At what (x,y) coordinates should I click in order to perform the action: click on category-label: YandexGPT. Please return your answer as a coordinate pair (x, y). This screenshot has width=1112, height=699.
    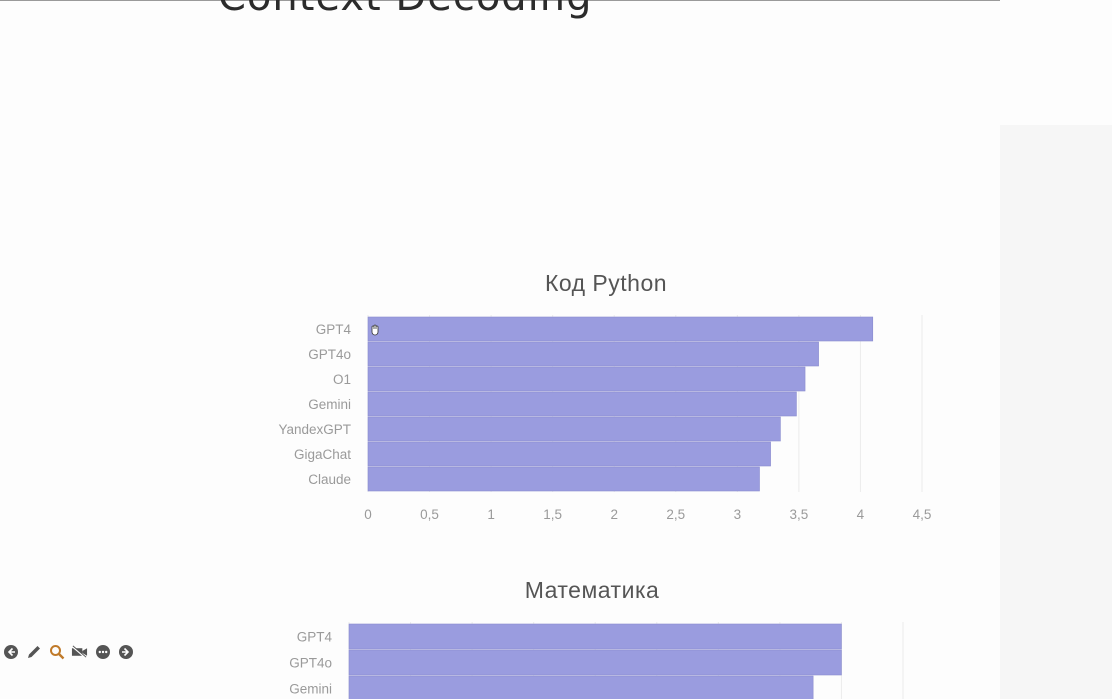
    Looking at the image, I should click on (314, 429).